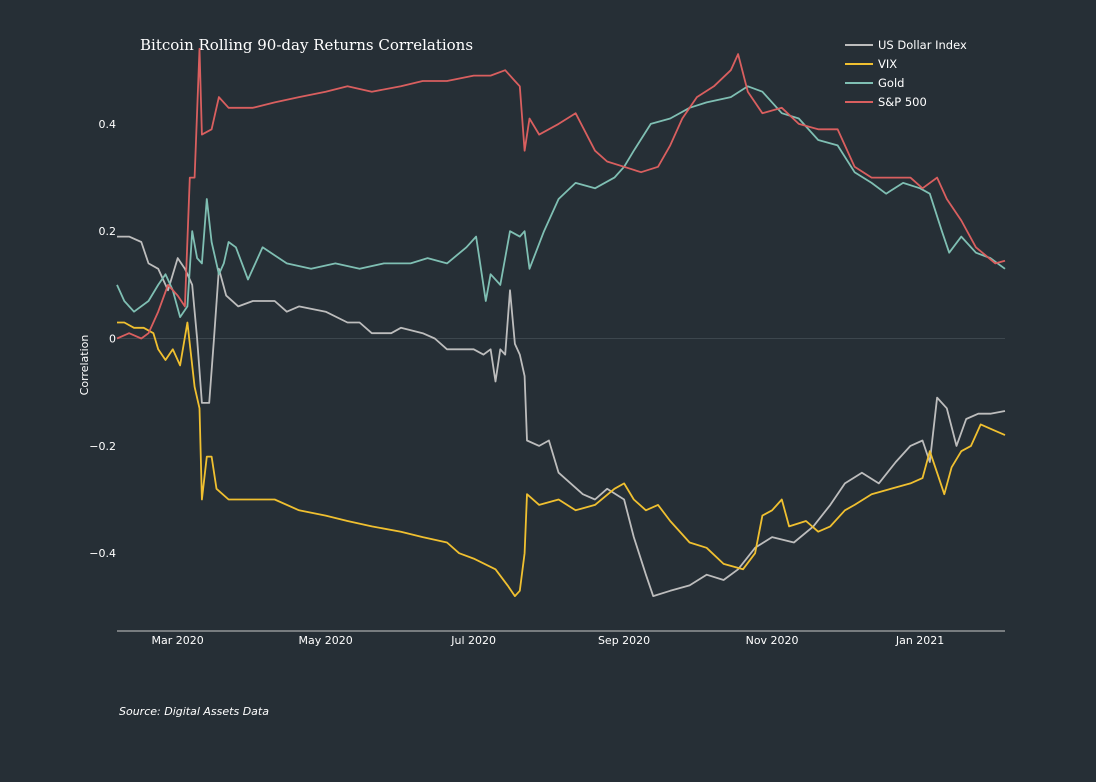 The height and width of the screenshot is (782, 1096). I want to click on y-tick-label: 0.4, so click(108, 124).